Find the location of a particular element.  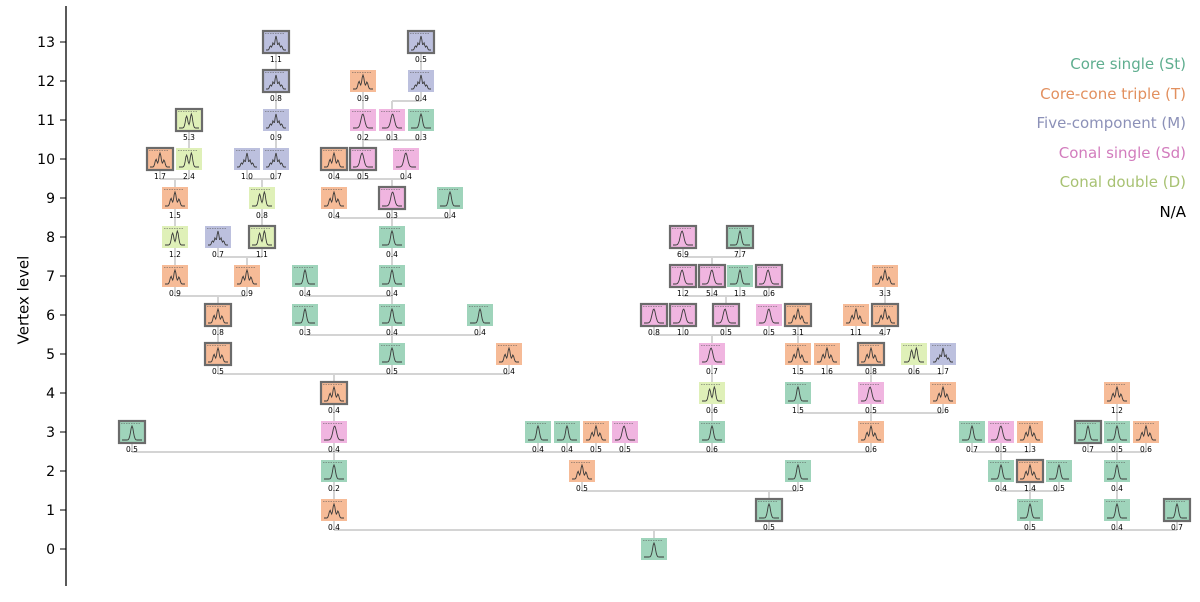

node-profile-s3 is located at coordinates (972, 432).